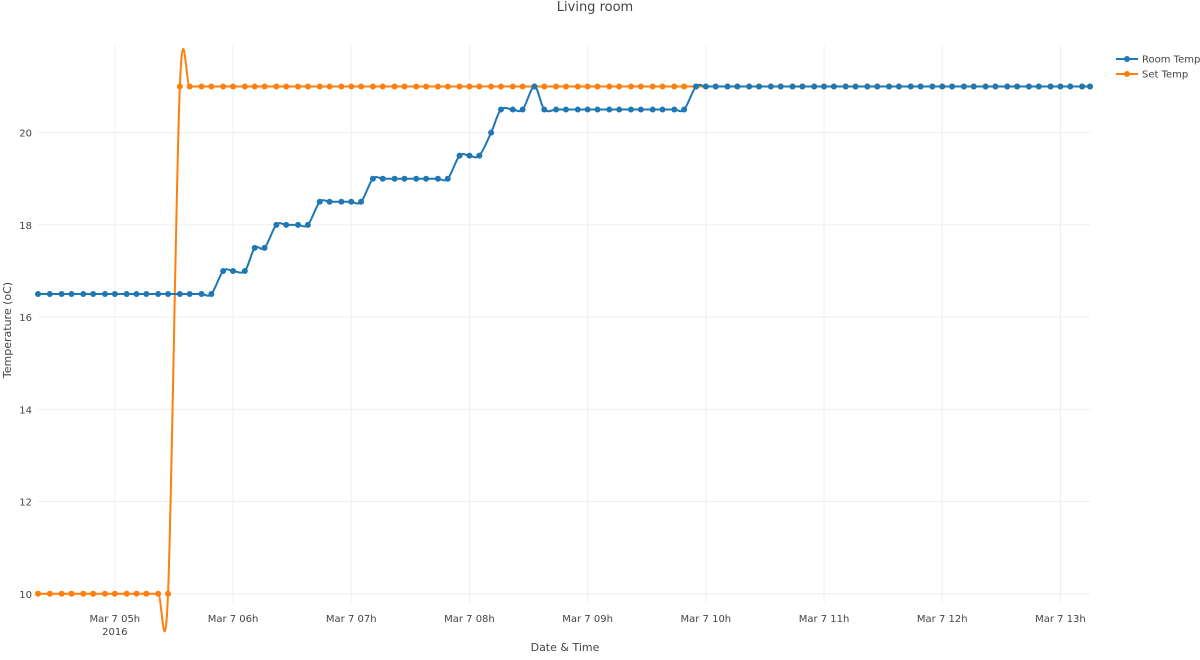  What do you see at coordinates (1158, 60) in the screenshot?
I see `legend-item-room-temp: Room Temp` at bounding box center [1158, 60].